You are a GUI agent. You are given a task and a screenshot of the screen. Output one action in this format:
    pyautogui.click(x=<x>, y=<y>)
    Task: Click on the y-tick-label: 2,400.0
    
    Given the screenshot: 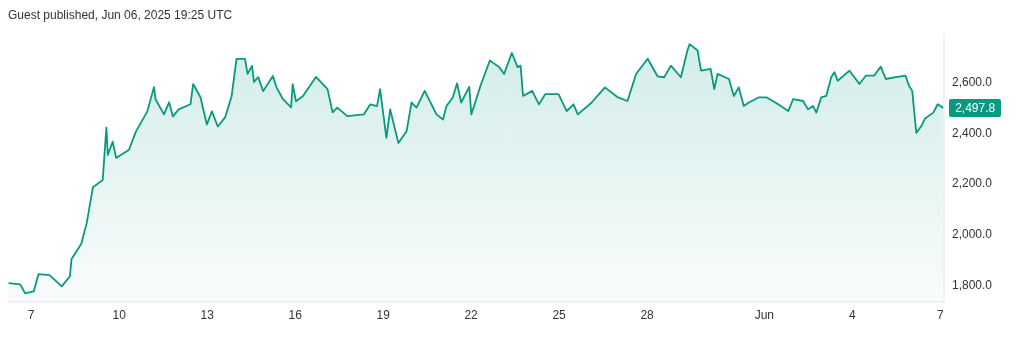 What is the action you would take?
    pyautogui.click(x=972, y=132)
    